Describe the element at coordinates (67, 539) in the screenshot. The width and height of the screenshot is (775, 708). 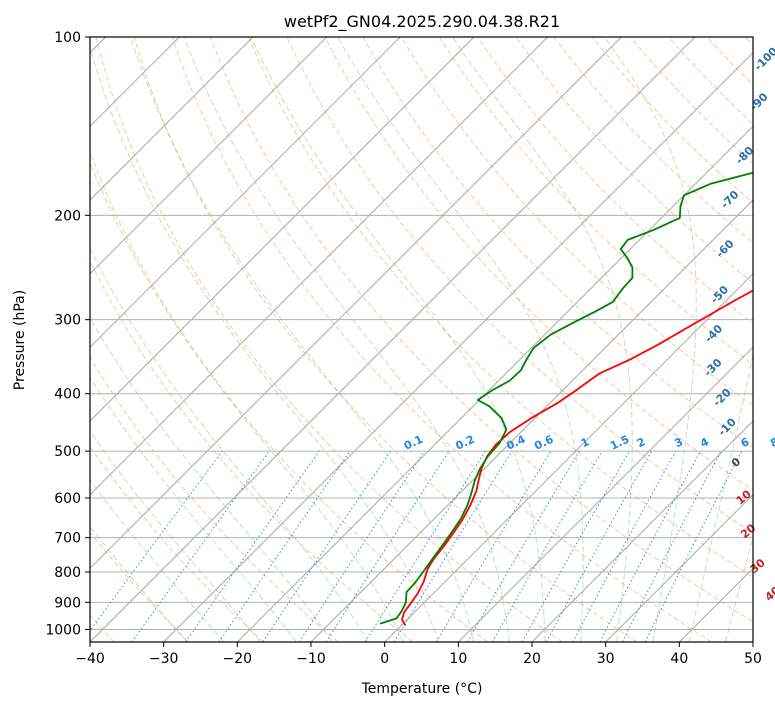
I see `y-tick-label: 700` at that location.